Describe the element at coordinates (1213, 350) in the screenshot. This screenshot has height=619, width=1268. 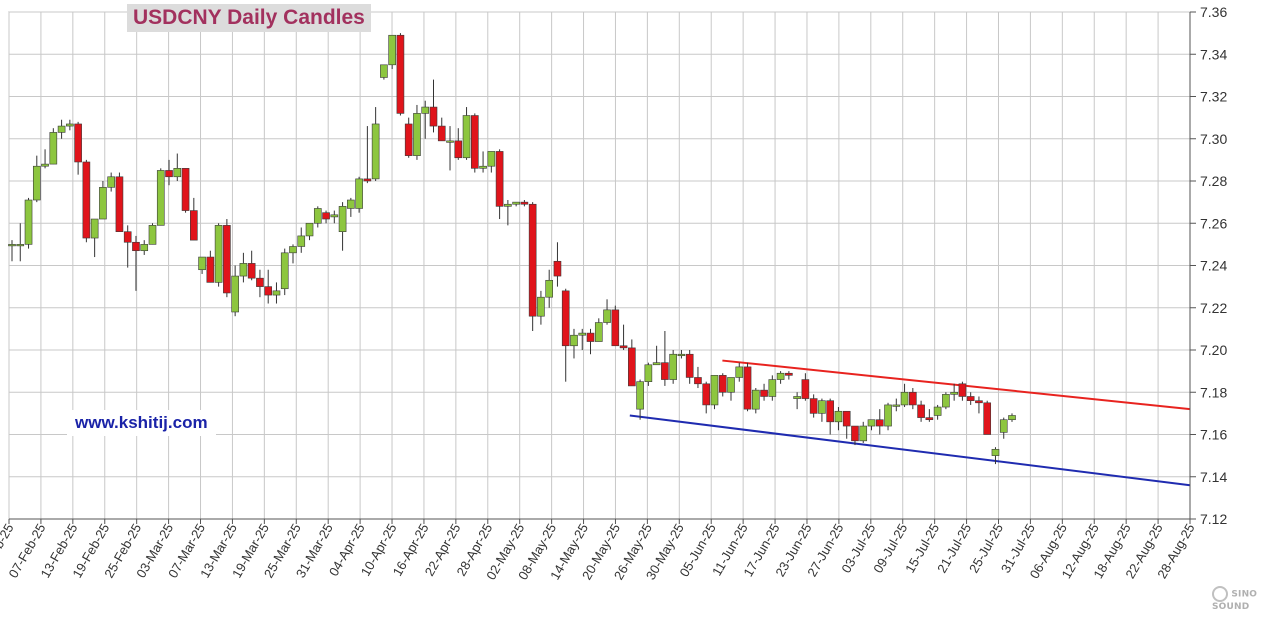
I see `y-tick-label: 7.20` at that location.